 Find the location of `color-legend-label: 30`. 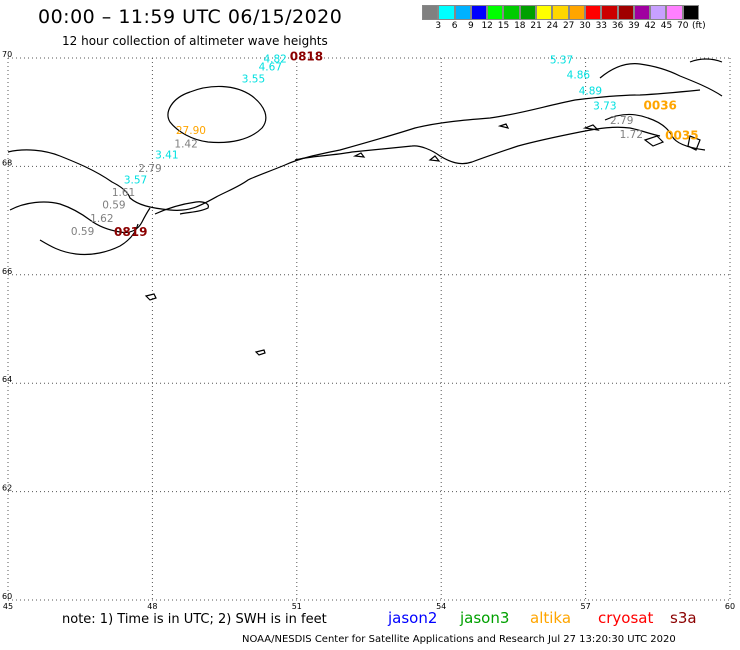

color-legend-label: 30 is located at coordinates (585, 26).